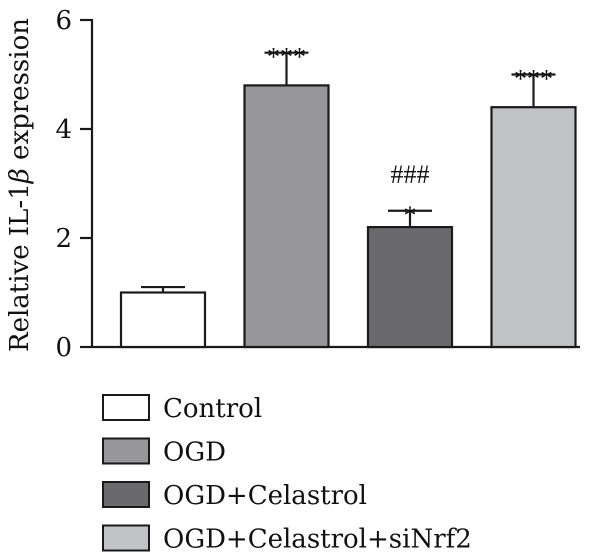 This screenshot has height=559, width=595. Describe the element at coordinates (317, 540) in the screenshot. I see `legend-label-4: OGD+Celastrol+siNrf2` at that location.